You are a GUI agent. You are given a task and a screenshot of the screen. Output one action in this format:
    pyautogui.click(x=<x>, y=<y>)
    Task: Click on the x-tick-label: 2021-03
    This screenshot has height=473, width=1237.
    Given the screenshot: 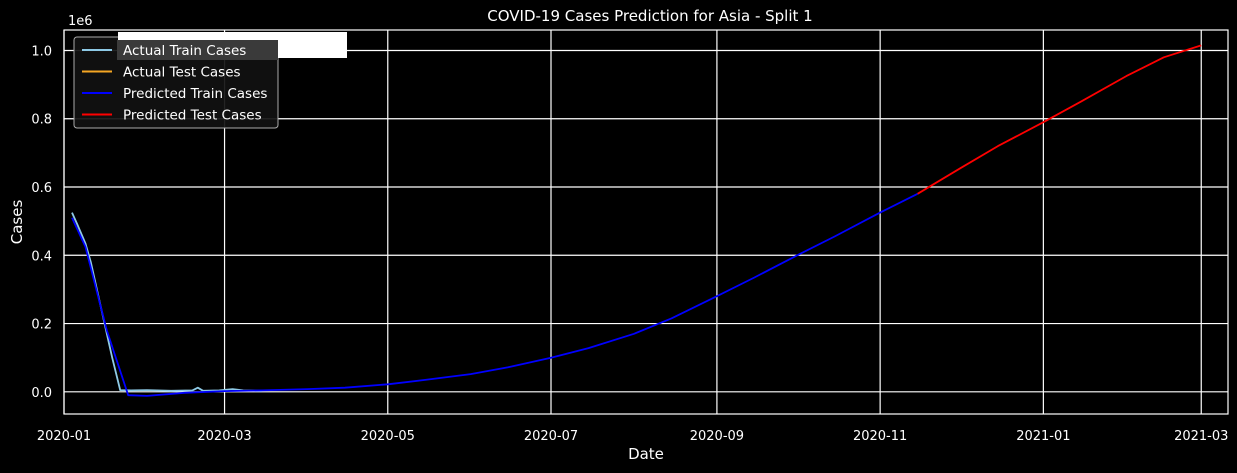 What is the action you would take?
    pyautogui.click(x=1201, y=436)
    